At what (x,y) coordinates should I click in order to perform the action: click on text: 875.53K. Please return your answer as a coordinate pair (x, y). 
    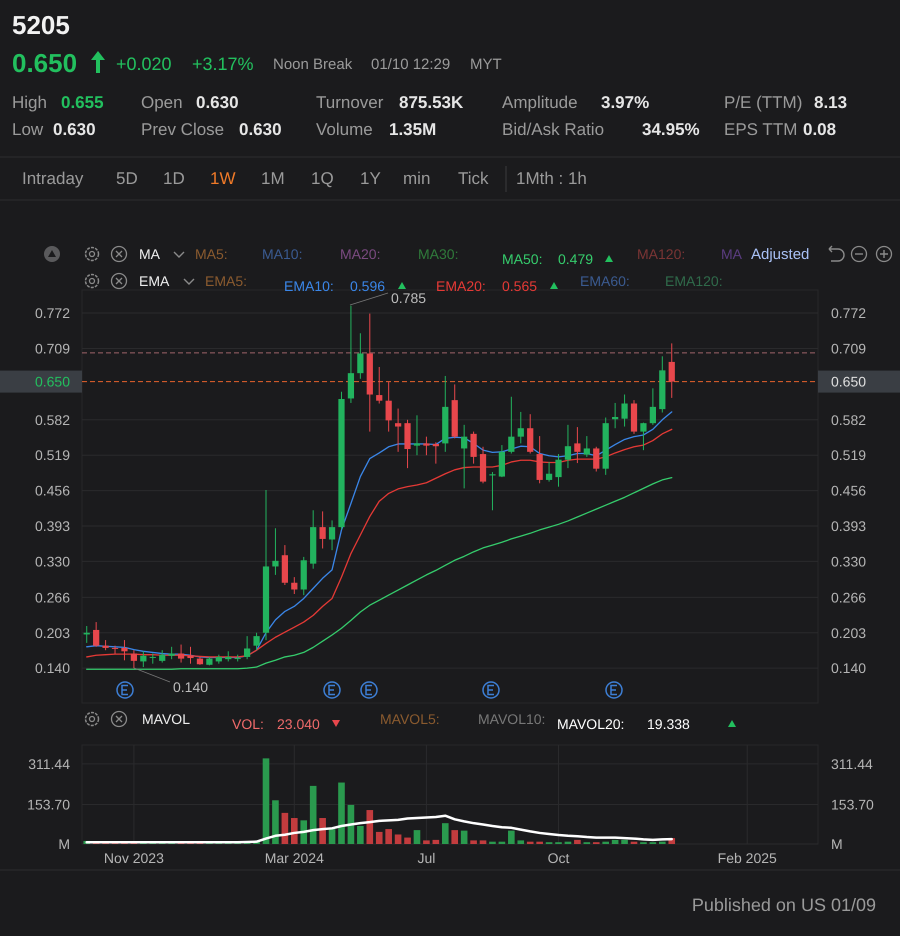
    Looking at the image, I should click on (431, 102).